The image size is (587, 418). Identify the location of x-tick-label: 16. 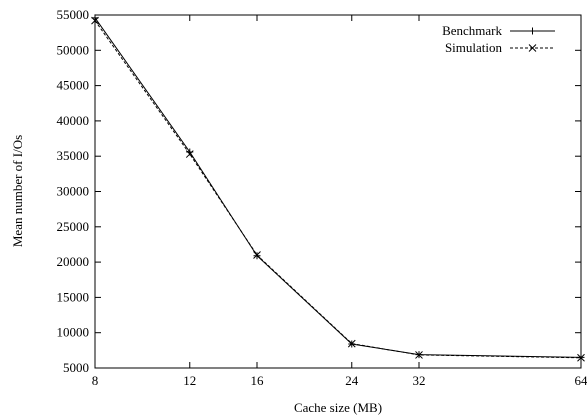
(258, 380).